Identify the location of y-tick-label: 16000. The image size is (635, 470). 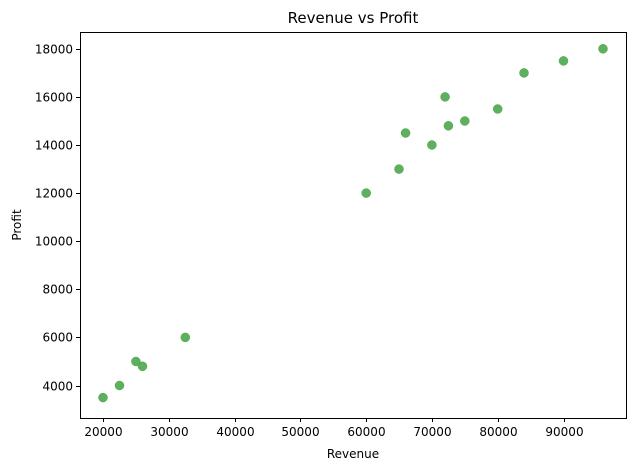
(54, 98).